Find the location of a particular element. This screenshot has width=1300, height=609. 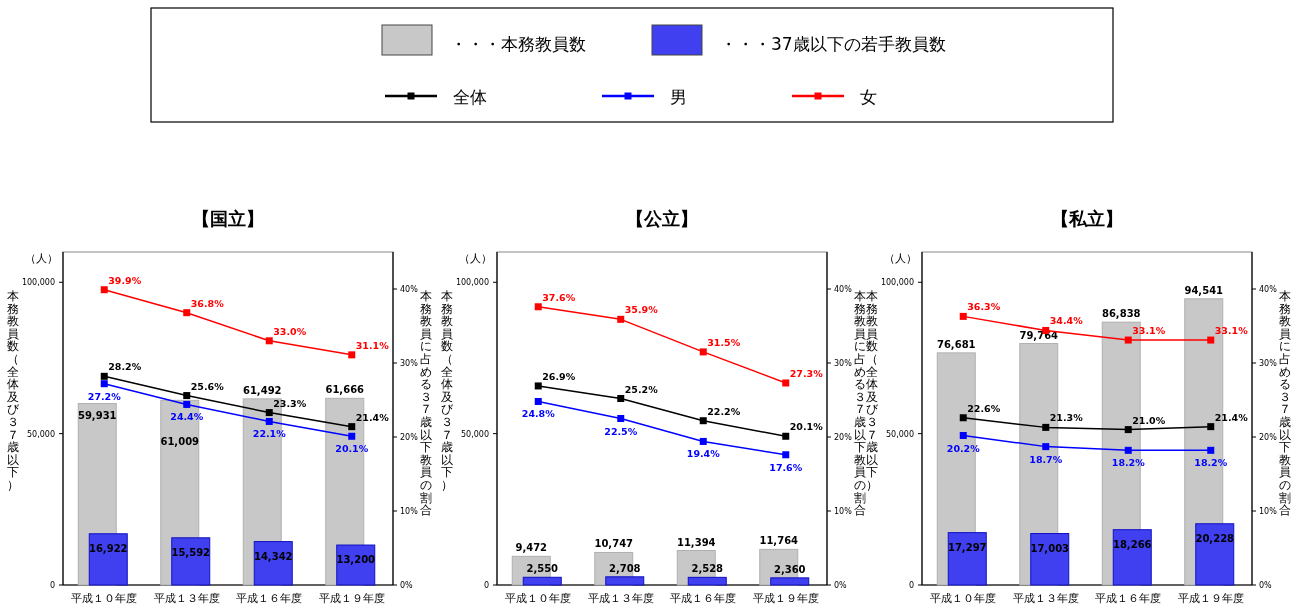

data-label: 2,708 is located at coordinates (624, 568).